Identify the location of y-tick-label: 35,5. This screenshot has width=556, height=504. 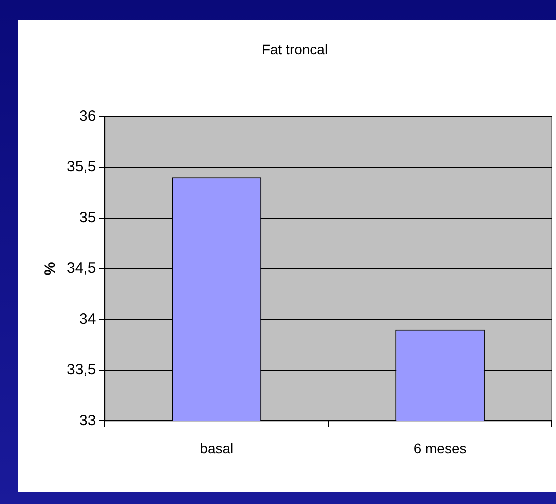
(81, 167).